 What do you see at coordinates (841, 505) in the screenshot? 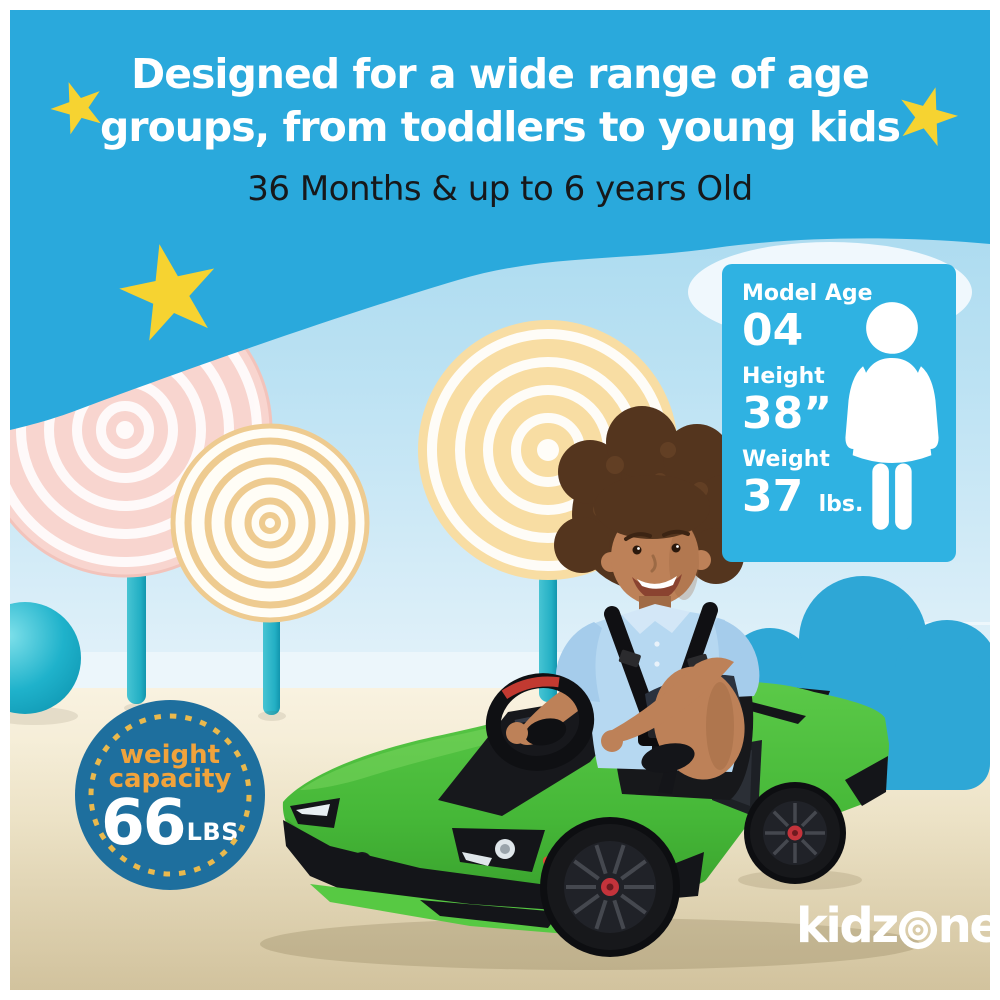
I see `weight-unit: lbs.` at bounding box center [841, 505].